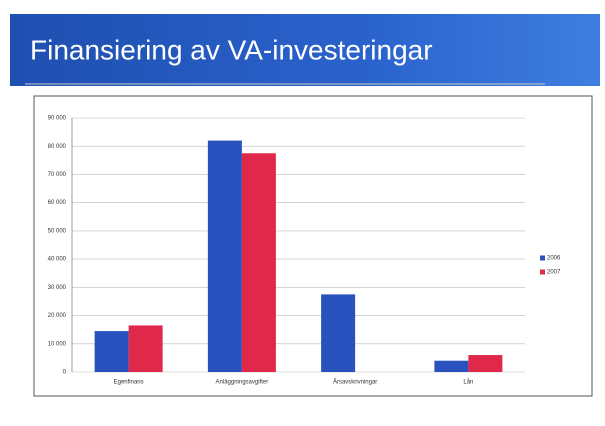 This screenshot has width=605, height=426. Describe the element at coordinates (65, 373) in the screenshot. I see `y-tick-label: 0` at that location.